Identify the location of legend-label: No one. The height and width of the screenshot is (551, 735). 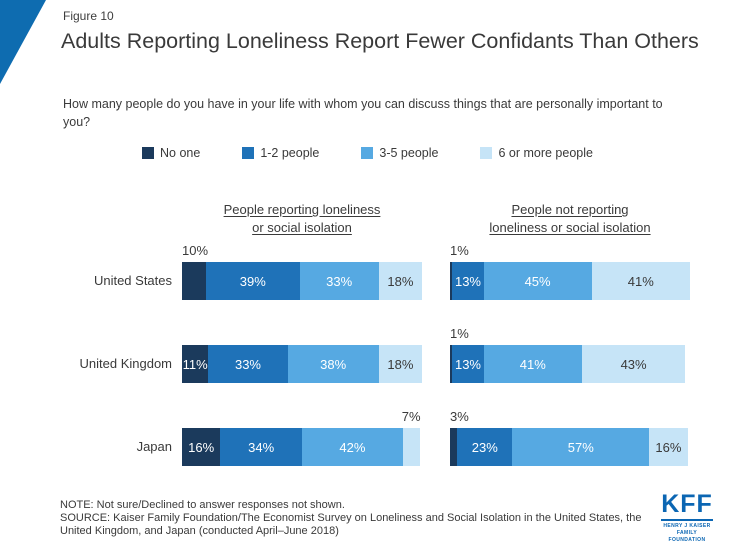
(180, 153).